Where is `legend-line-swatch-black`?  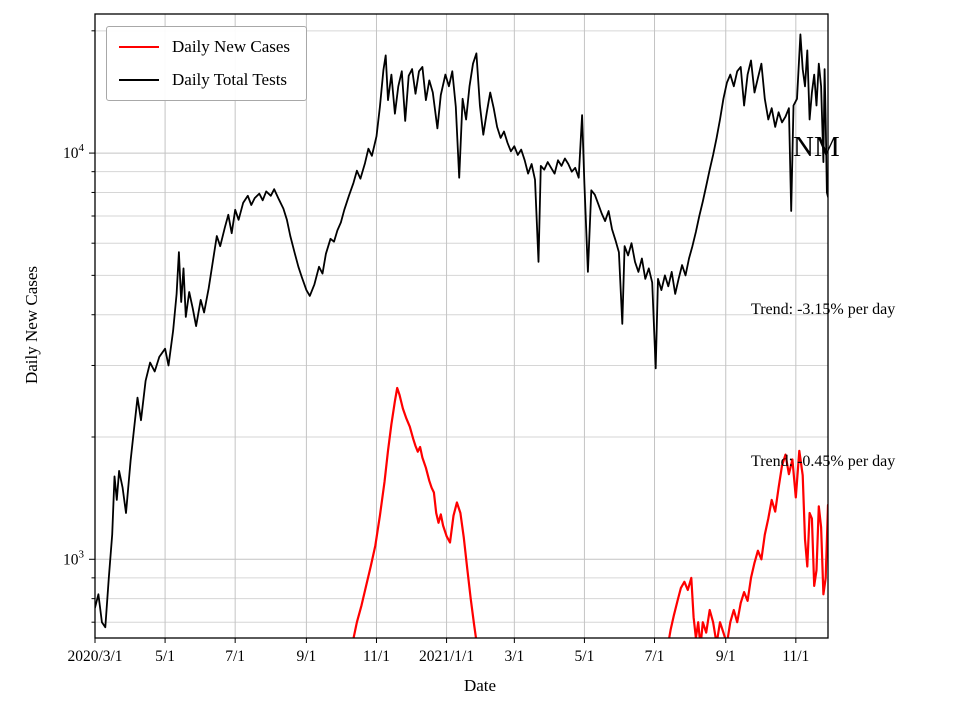 legend-line-swatch-black is located at coordinates (139, 80).